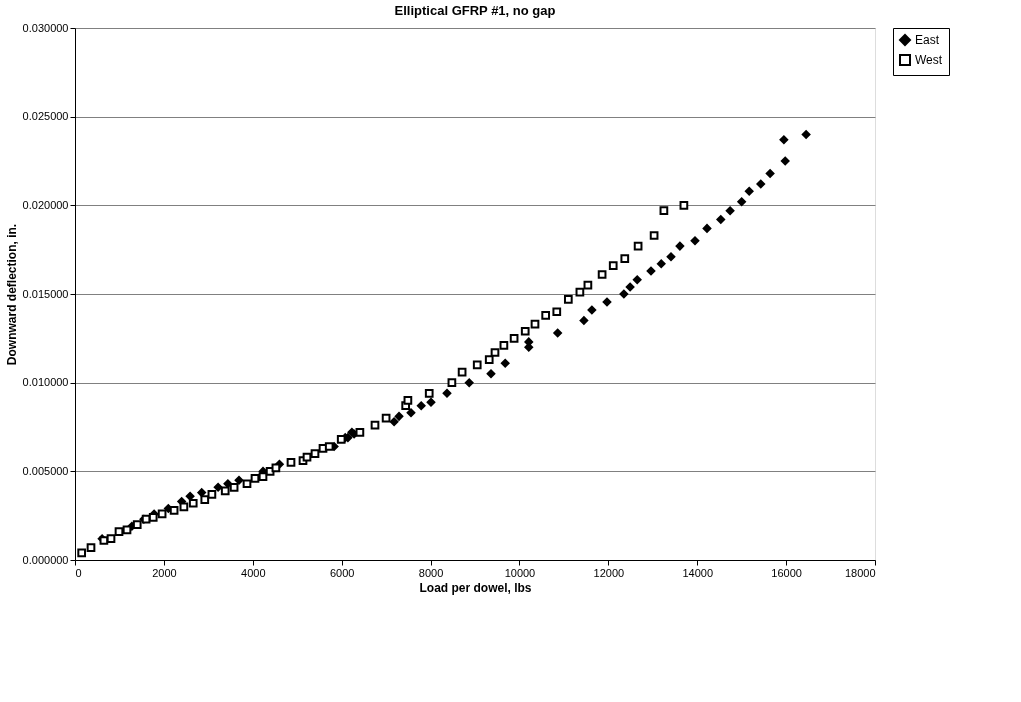 The height and width of the screenshot is (702, 1021). I want to click on y-axis-title: Downward deflection, in., so click(11, 294).